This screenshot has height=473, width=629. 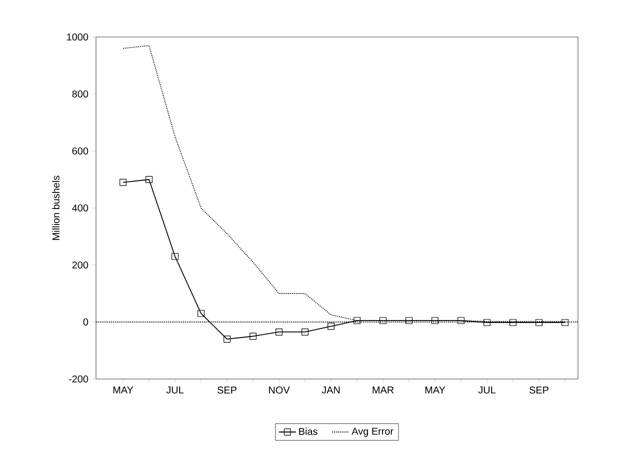 I want to click on y-tick-label: 200, so click(x=80, y=265).